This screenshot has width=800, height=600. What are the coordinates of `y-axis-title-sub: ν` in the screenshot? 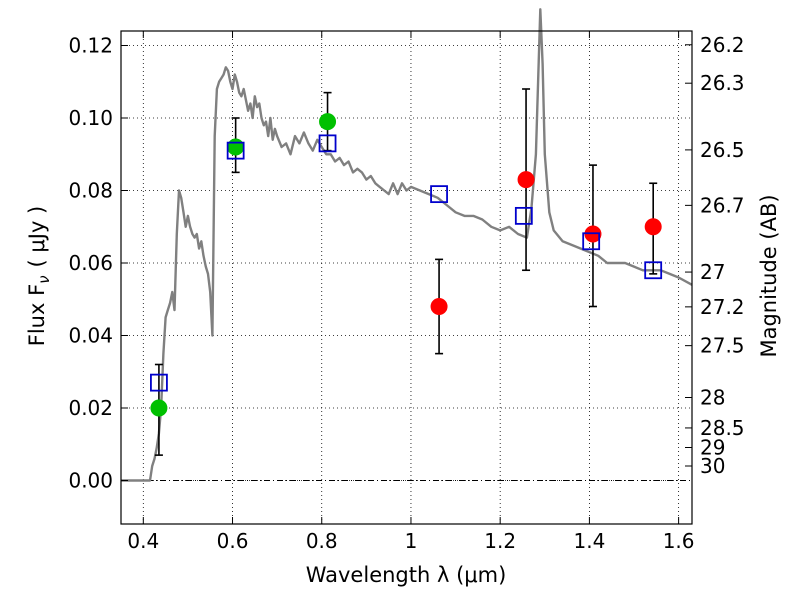 It's located at (44, 279).